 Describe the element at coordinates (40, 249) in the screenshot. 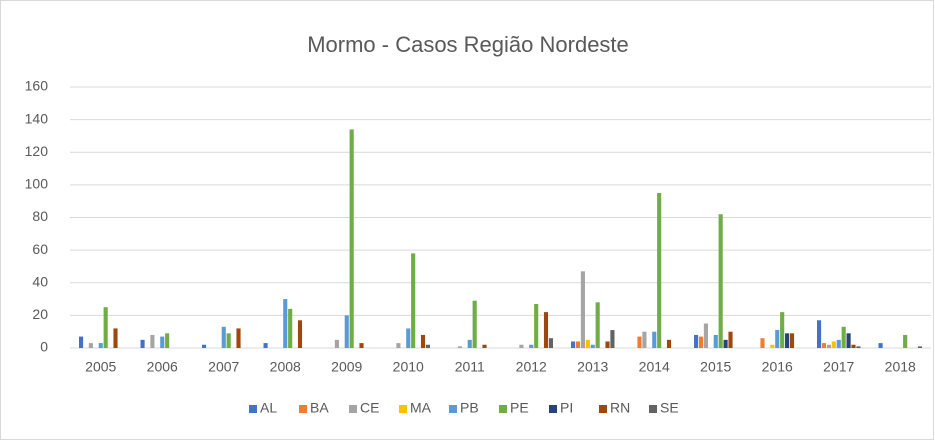

I see `y-tick-label: 60` at that location.